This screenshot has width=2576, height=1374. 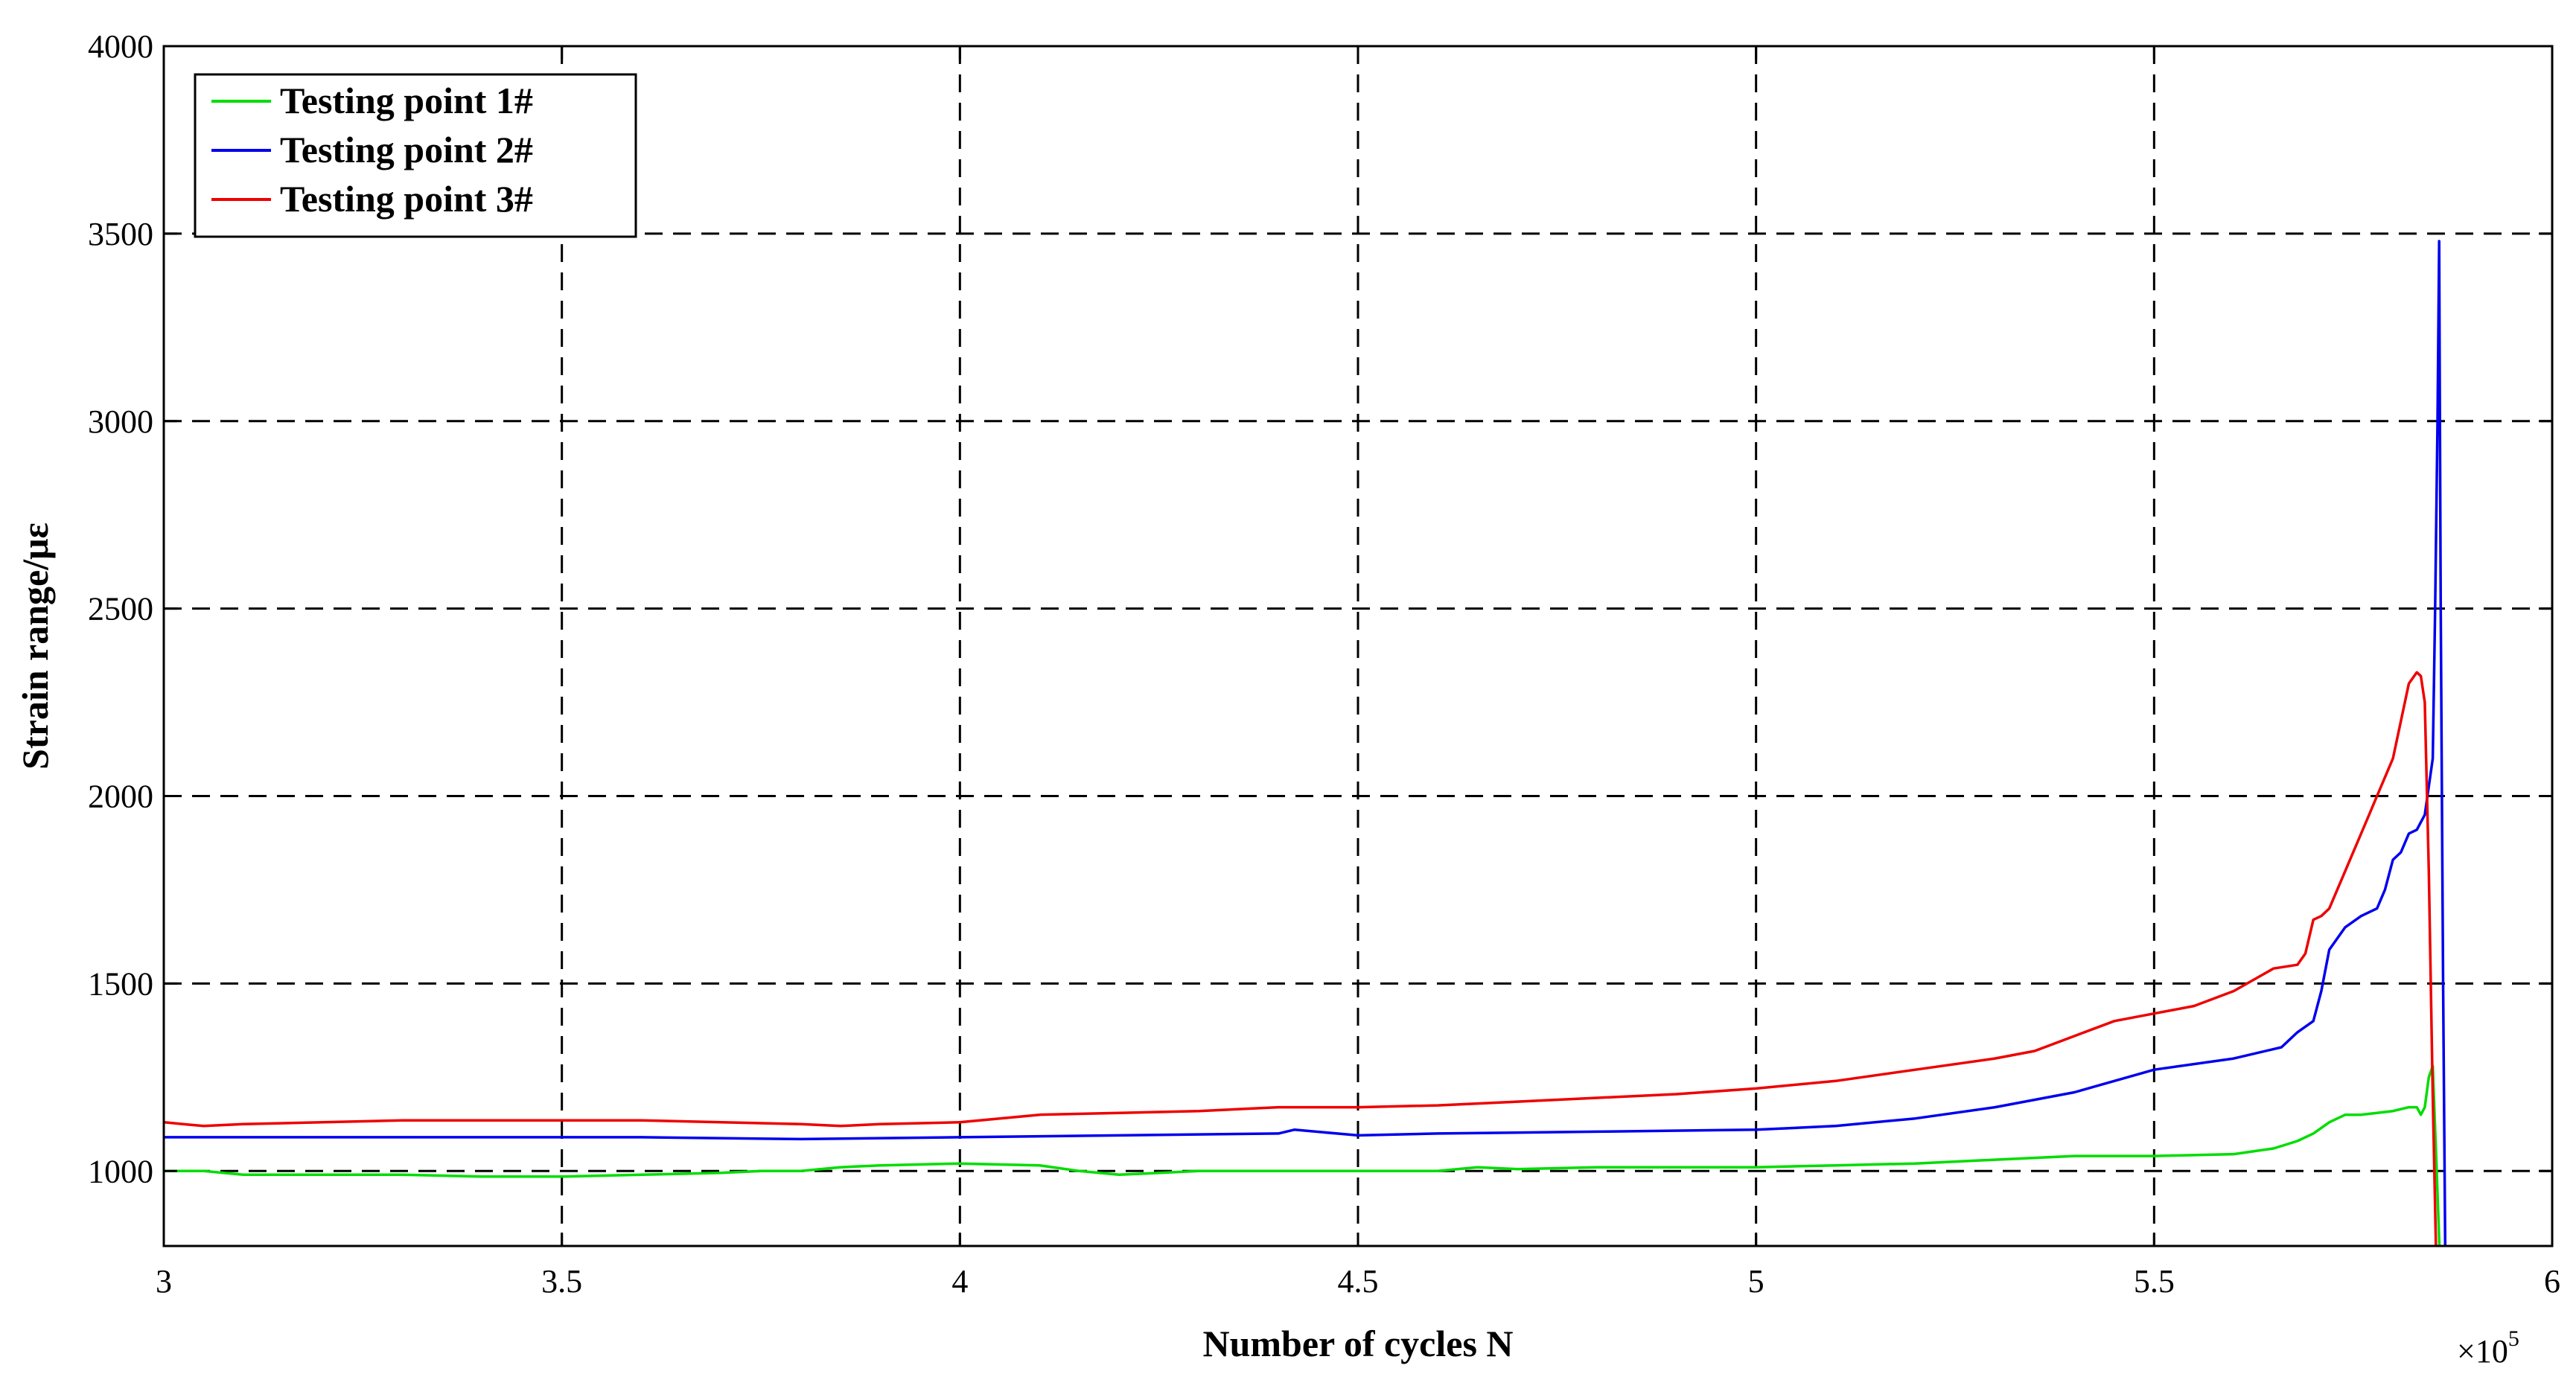 What do you see at coordinates (1357, 1343) in the screenshot?
I see `x-axis-title: Number of cycles N` at bounding box center [1357, 1343].